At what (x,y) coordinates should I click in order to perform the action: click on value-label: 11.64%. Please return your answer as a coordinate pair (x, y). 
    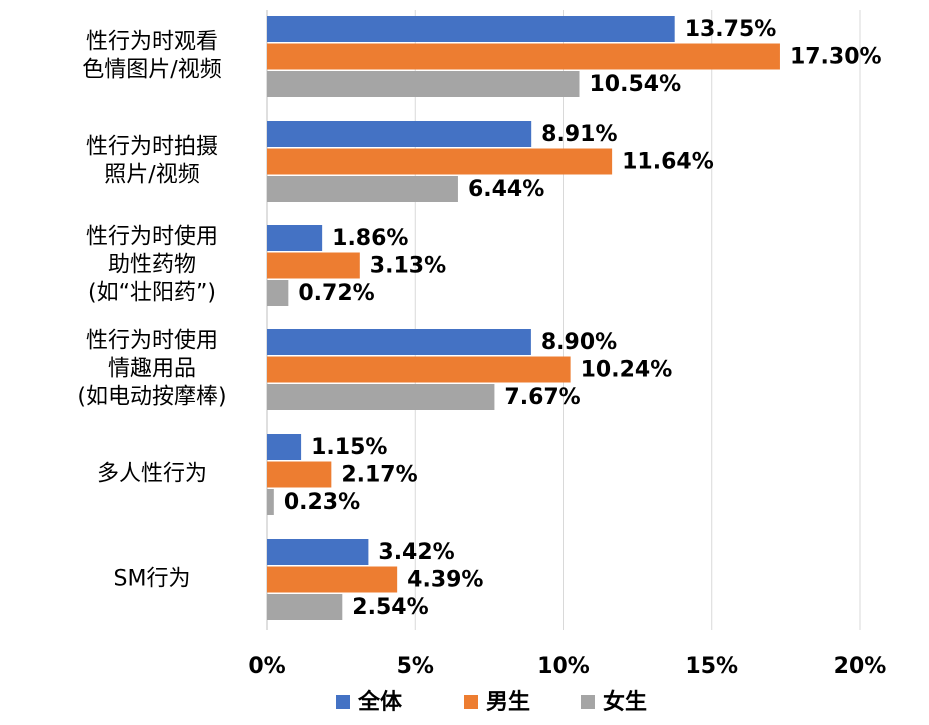
    Looking at the image, I should click on (668, 162).